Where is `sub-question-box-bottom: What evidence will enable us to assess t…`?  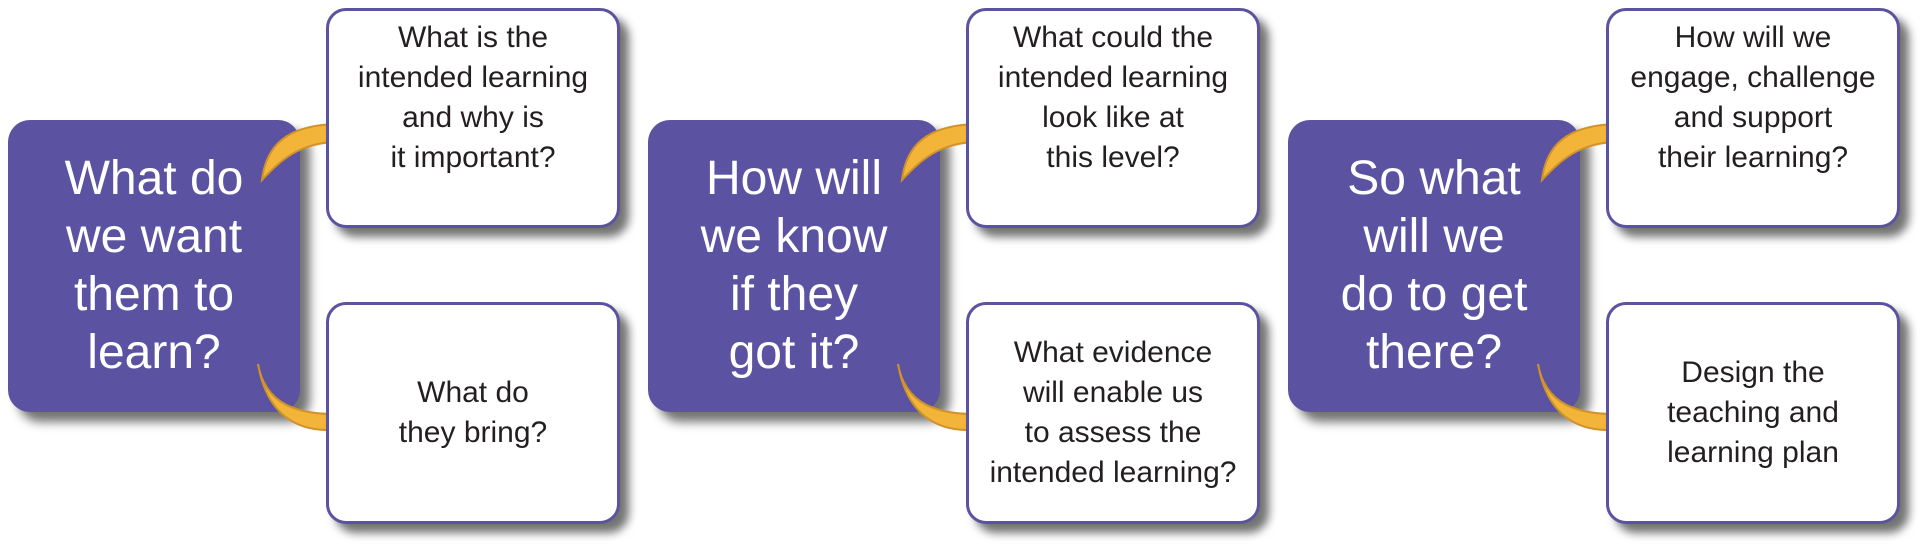 sub-question-box-bottom: What evidence will enable us to assess t… is located at coordinates (1113, 413).